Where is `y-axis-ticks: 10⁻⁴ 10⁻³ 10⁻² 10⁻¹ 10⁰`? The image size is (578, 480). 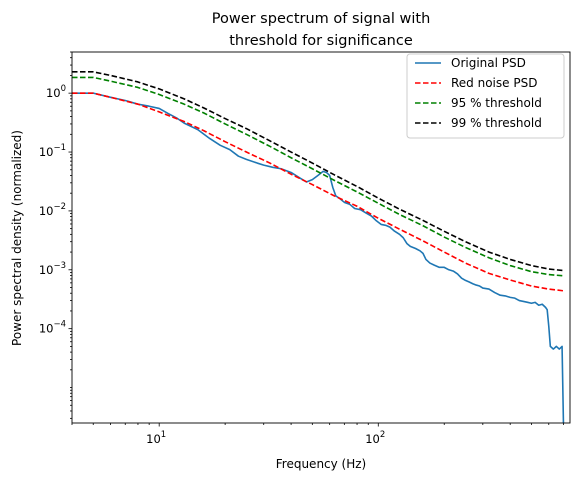 y-axis-ticks: 10⁻⁴ 10⁻³ 10⁻² 10⁻¹ 10⁰ is located at coordinates (55, 235).